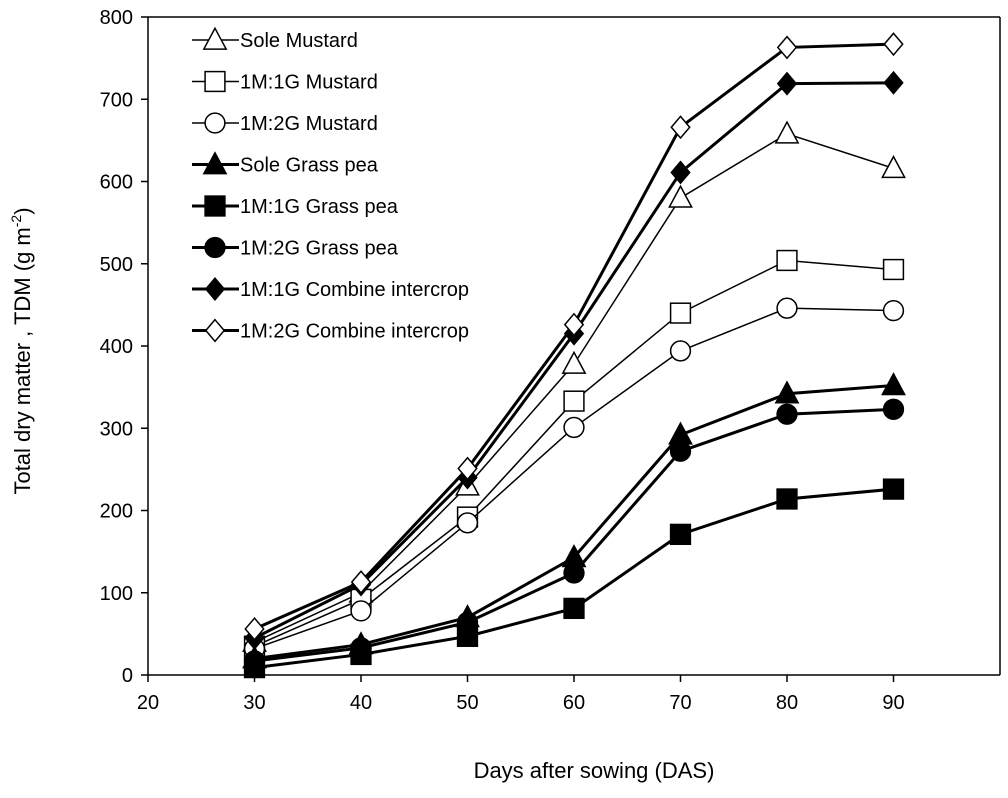 This screenshot has width=1008, height=798. I want to click on legend-item: 1M:1G Mustard, so click(285, 82).